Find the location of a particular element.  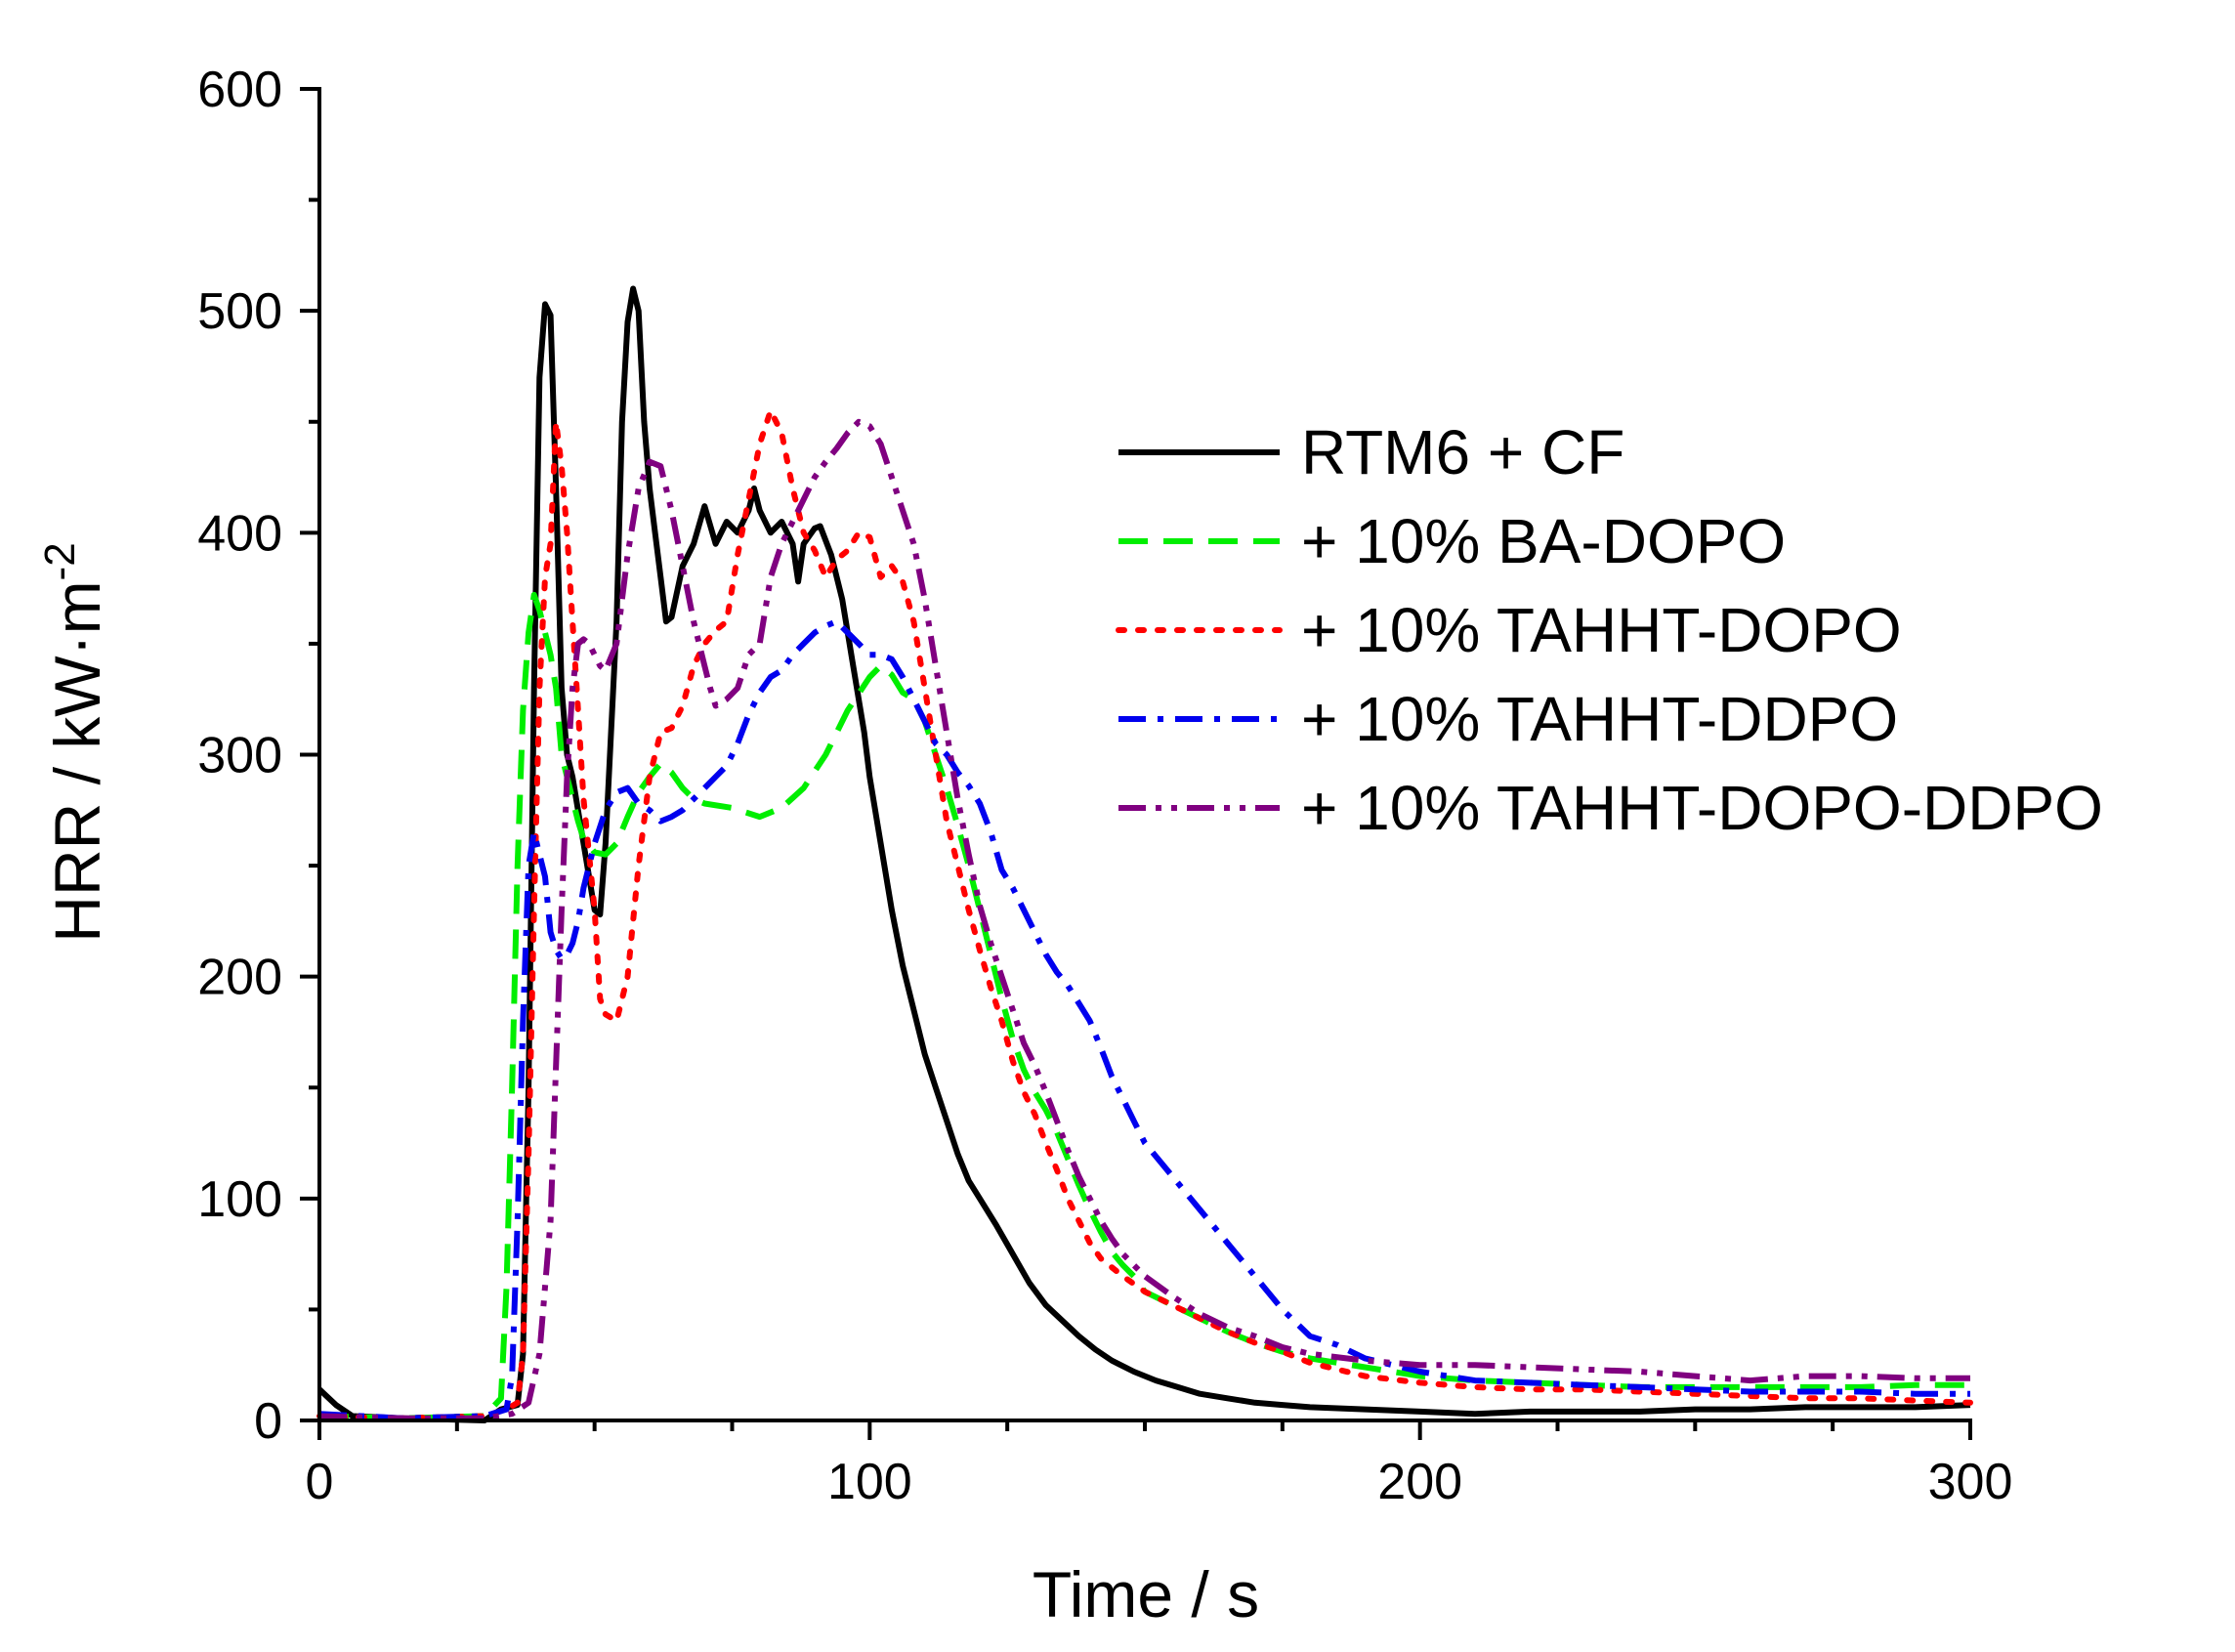

x-tick-label: 100 is located at coordinates (870, 1482).